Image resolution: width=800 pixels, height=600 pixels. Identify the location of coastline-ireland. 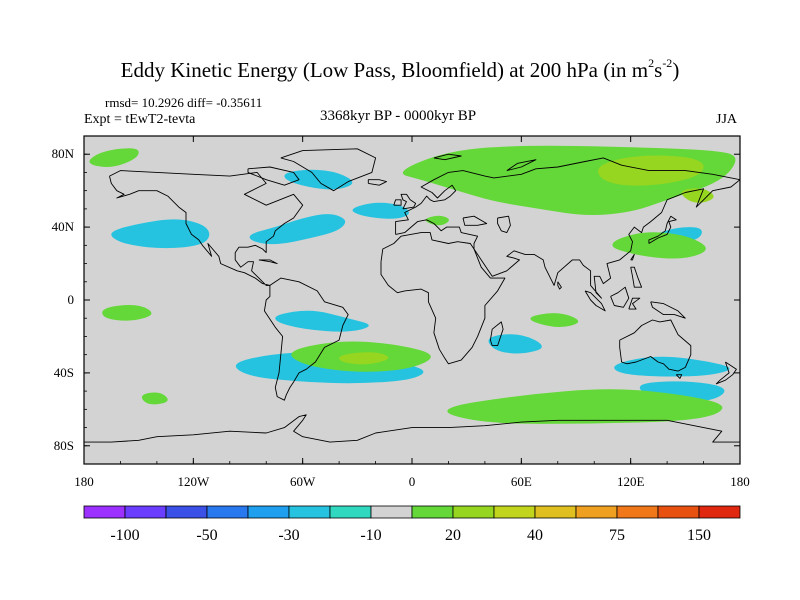
(397, 202).